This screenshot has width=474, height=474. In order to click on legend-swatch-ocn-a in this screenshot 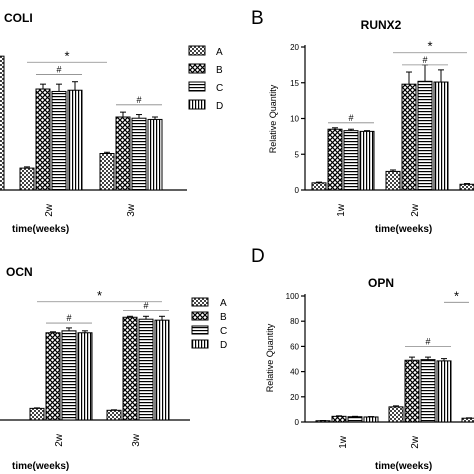, I will do `click(200, 302)`.